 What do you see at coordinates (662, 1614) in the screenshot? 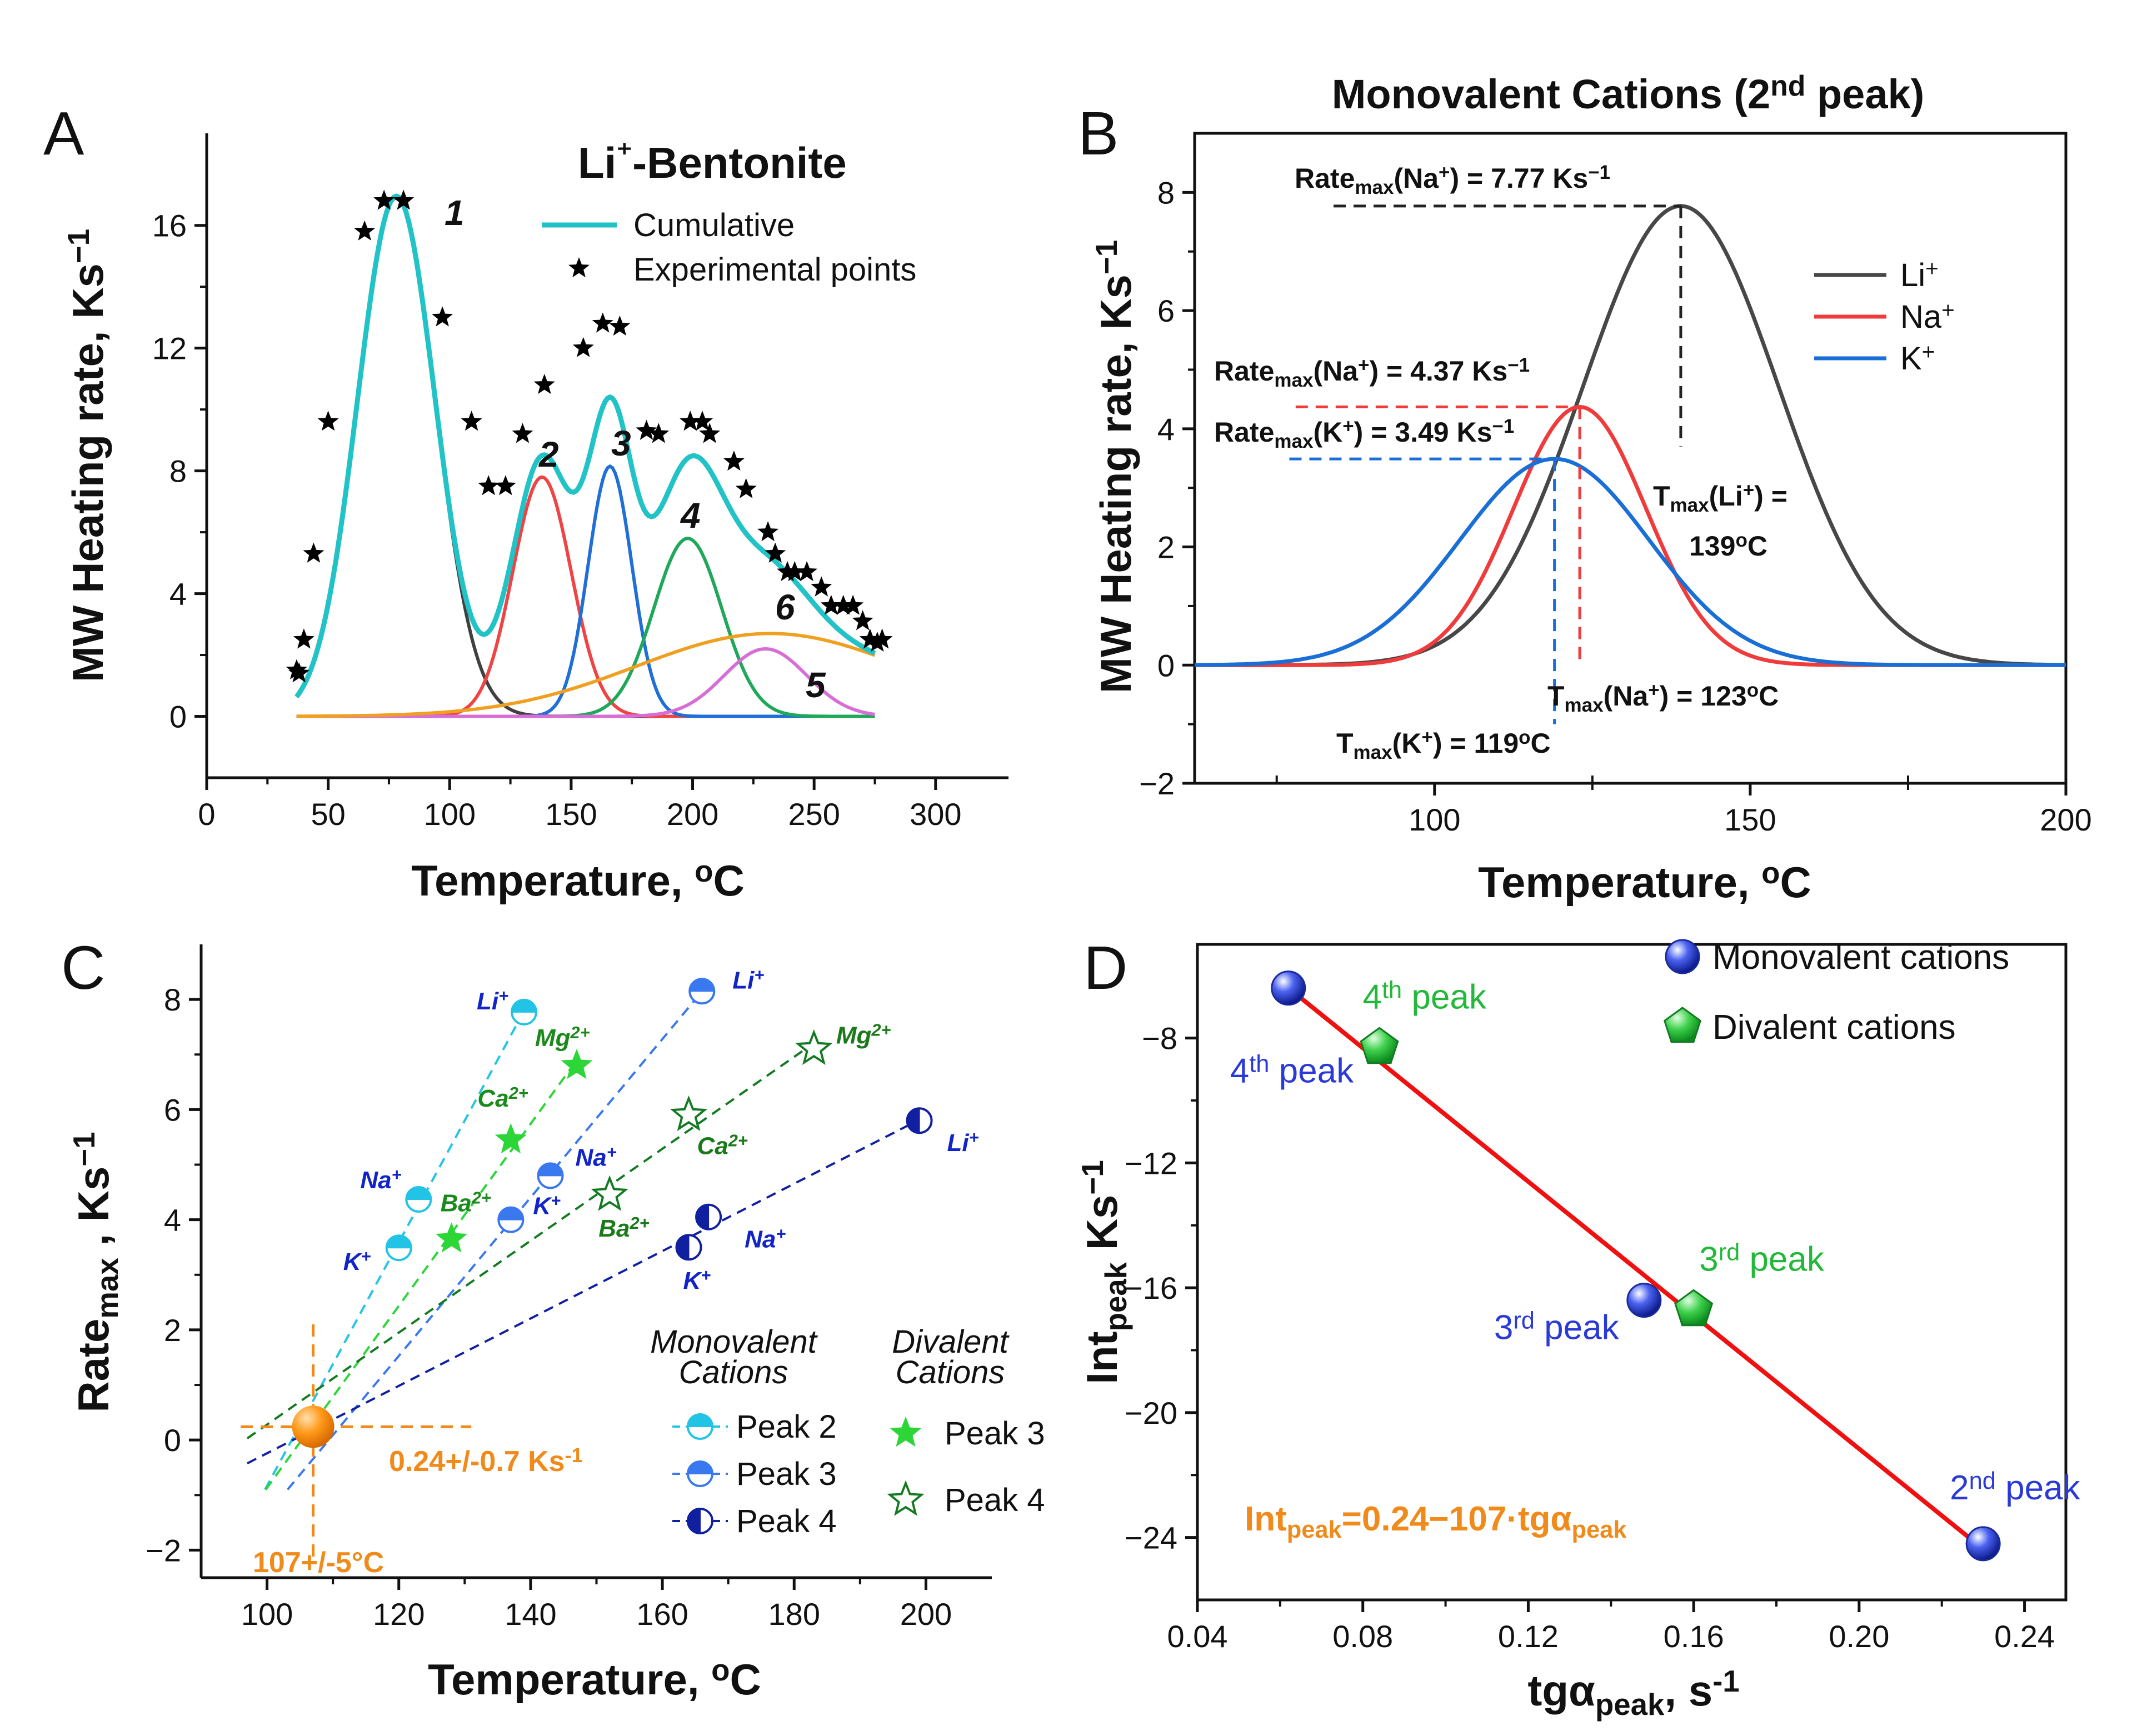
I see `c-x-tick-label: 160` at bounding box center [662, 1614].